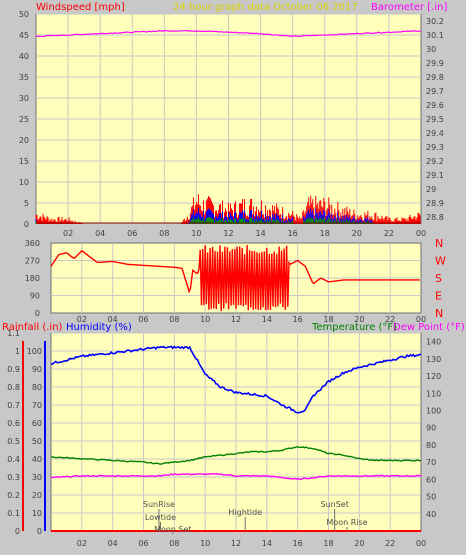 The height and width of the screenshot is (555, 466). What do you see at coordinates (435, 217) in the screenshot?
I see `baro-y-tick: 28.8` at bounding box center [435, 217].